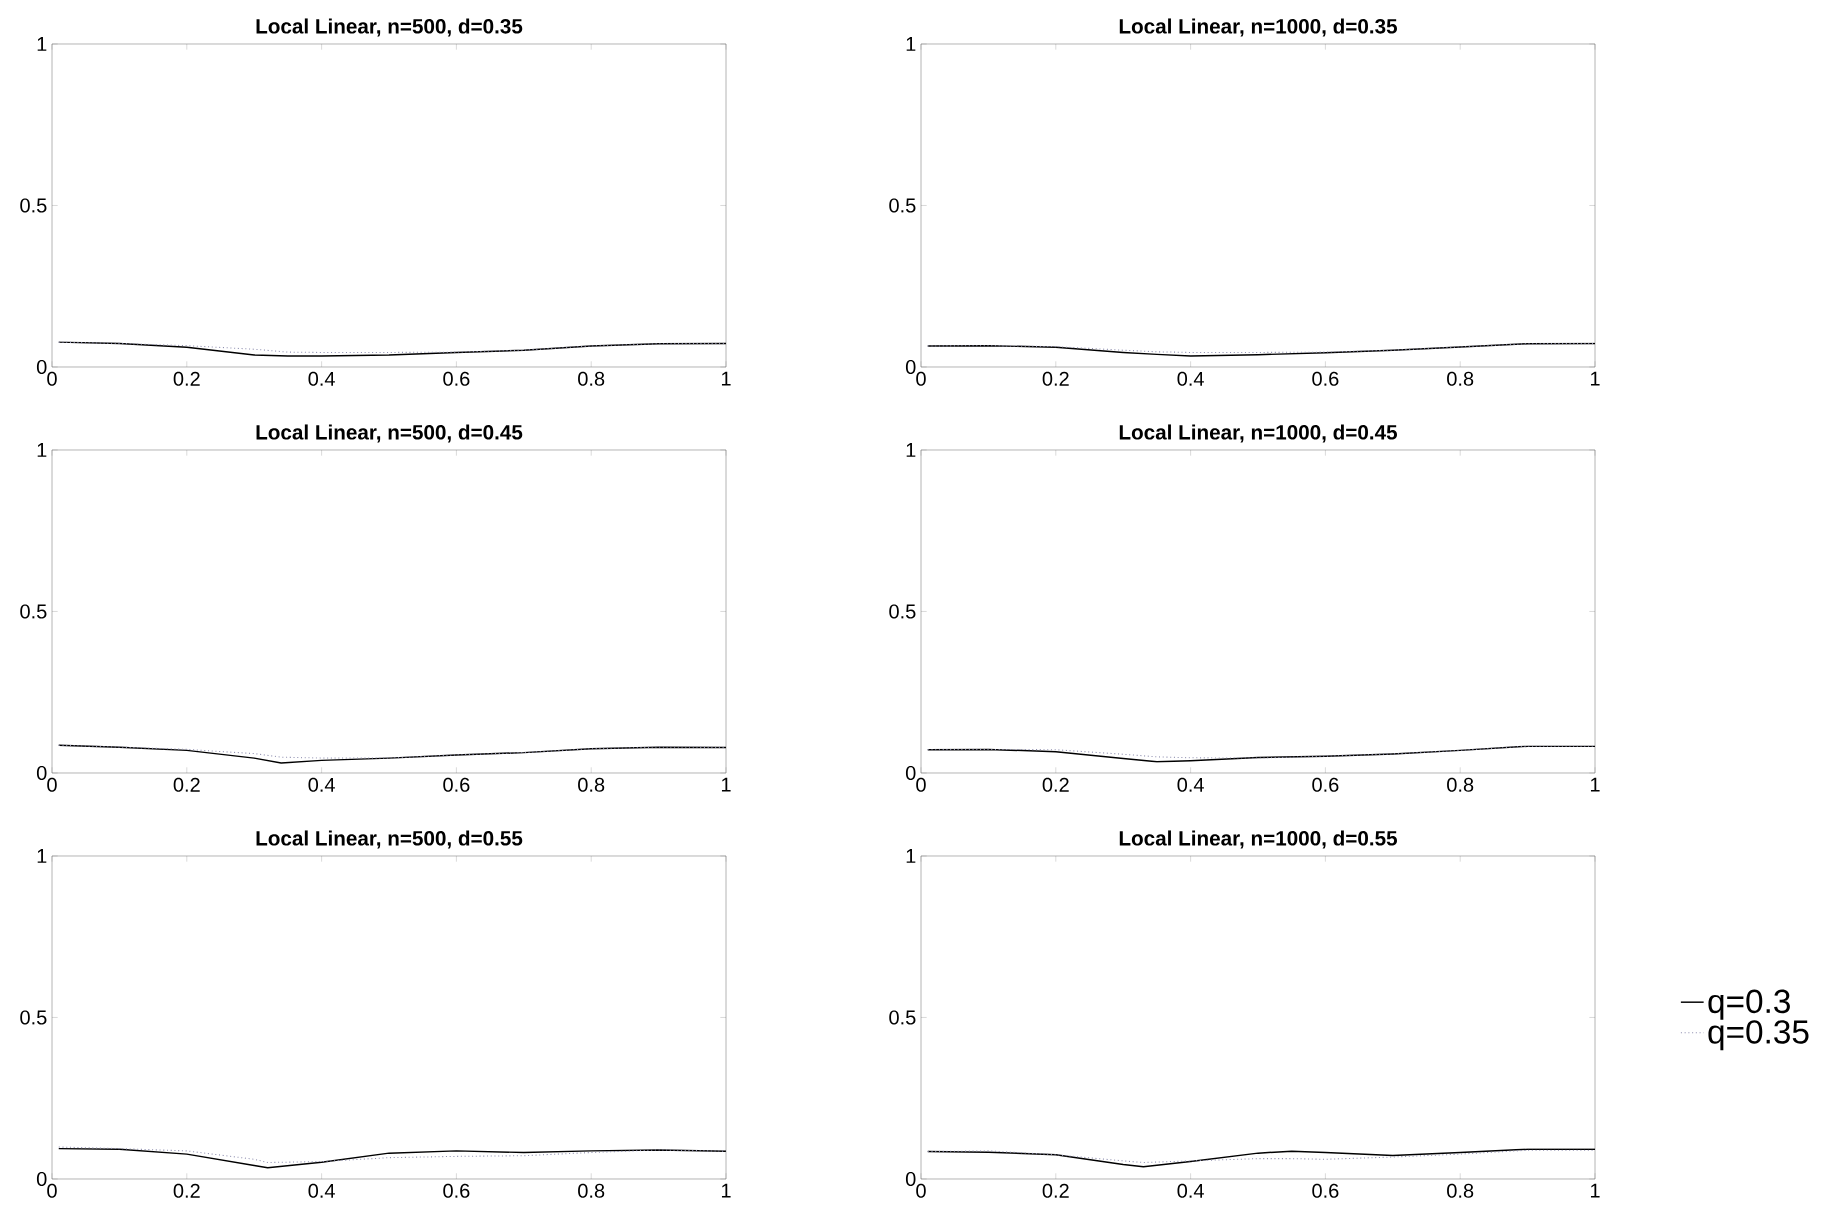  Describe the element at coordinates (1258, 27) in the screenshot. I see `chart-title: Local Linear, n=1000, d=0.35` at that location.